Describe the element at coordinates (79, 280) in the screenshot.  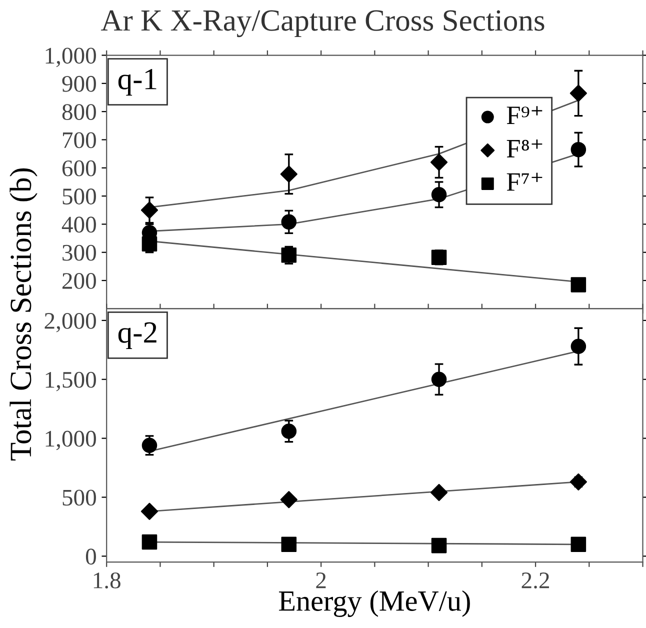
I see `y-tick-label: 200` at that location.